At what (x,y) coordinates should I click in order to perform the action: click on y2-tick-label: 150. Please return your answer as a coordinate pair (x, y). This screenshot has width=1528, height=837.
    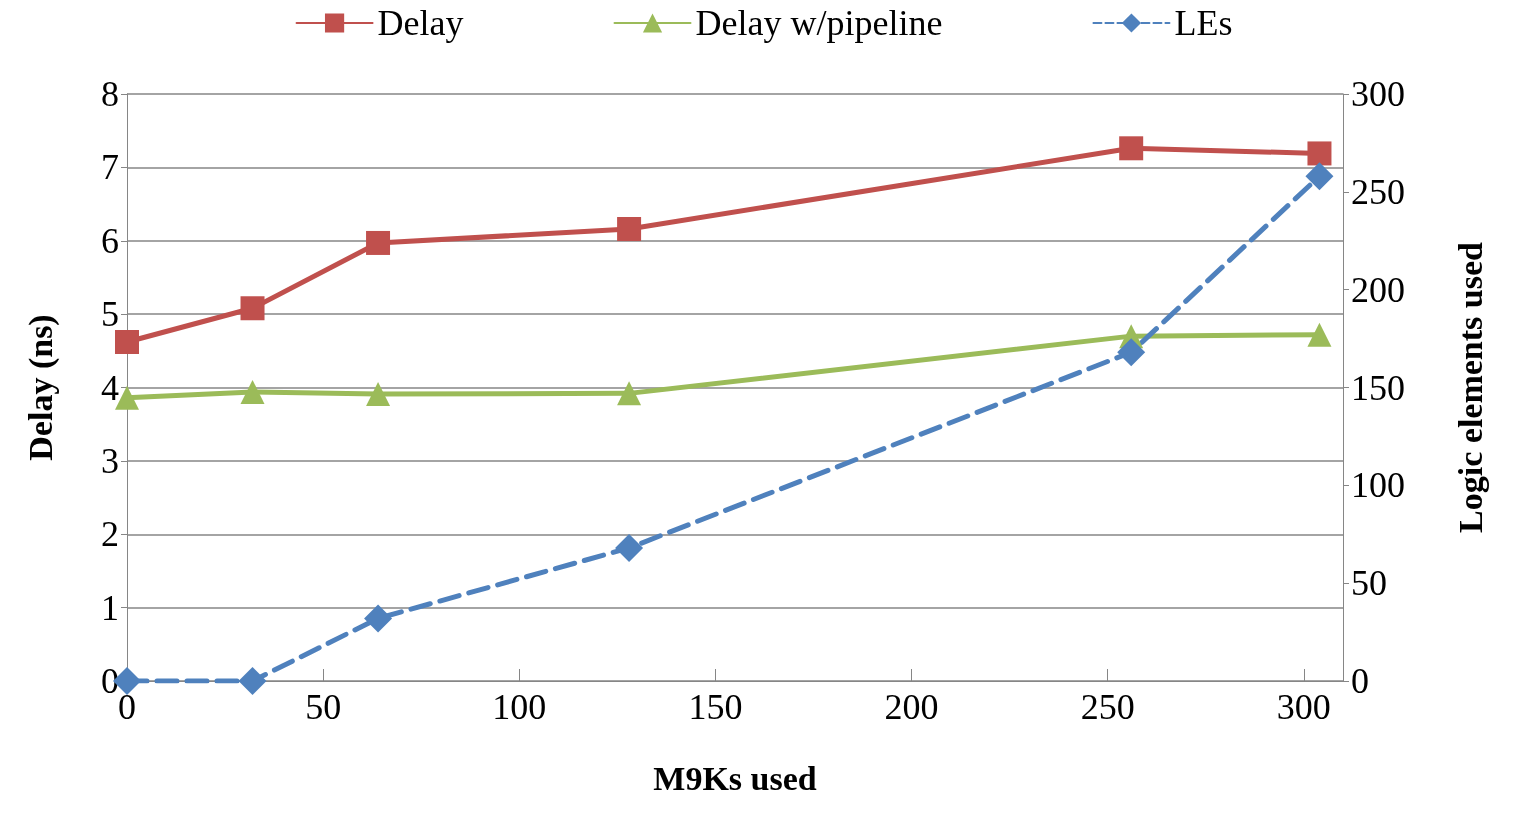
    Looking at the image, I should click on (1378, 387).